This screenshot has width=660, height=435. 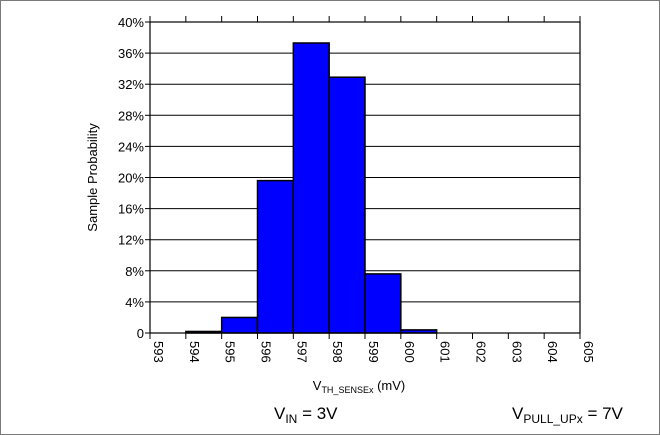 I want to click on y-ticks: 0 4% 8% 12% 16% 20% 24% 28% 32% 36% 40%, so click(x=134, y=178).